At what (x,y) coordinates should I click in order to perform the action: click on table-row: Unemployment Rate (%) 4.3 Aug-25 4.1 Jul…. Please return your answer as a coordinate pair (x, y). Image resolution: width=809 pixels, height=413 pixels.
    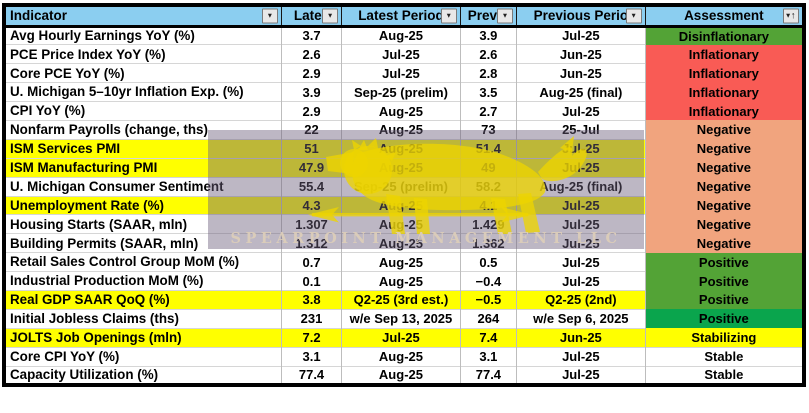
    Looking at the image, I should click on (404, 205).